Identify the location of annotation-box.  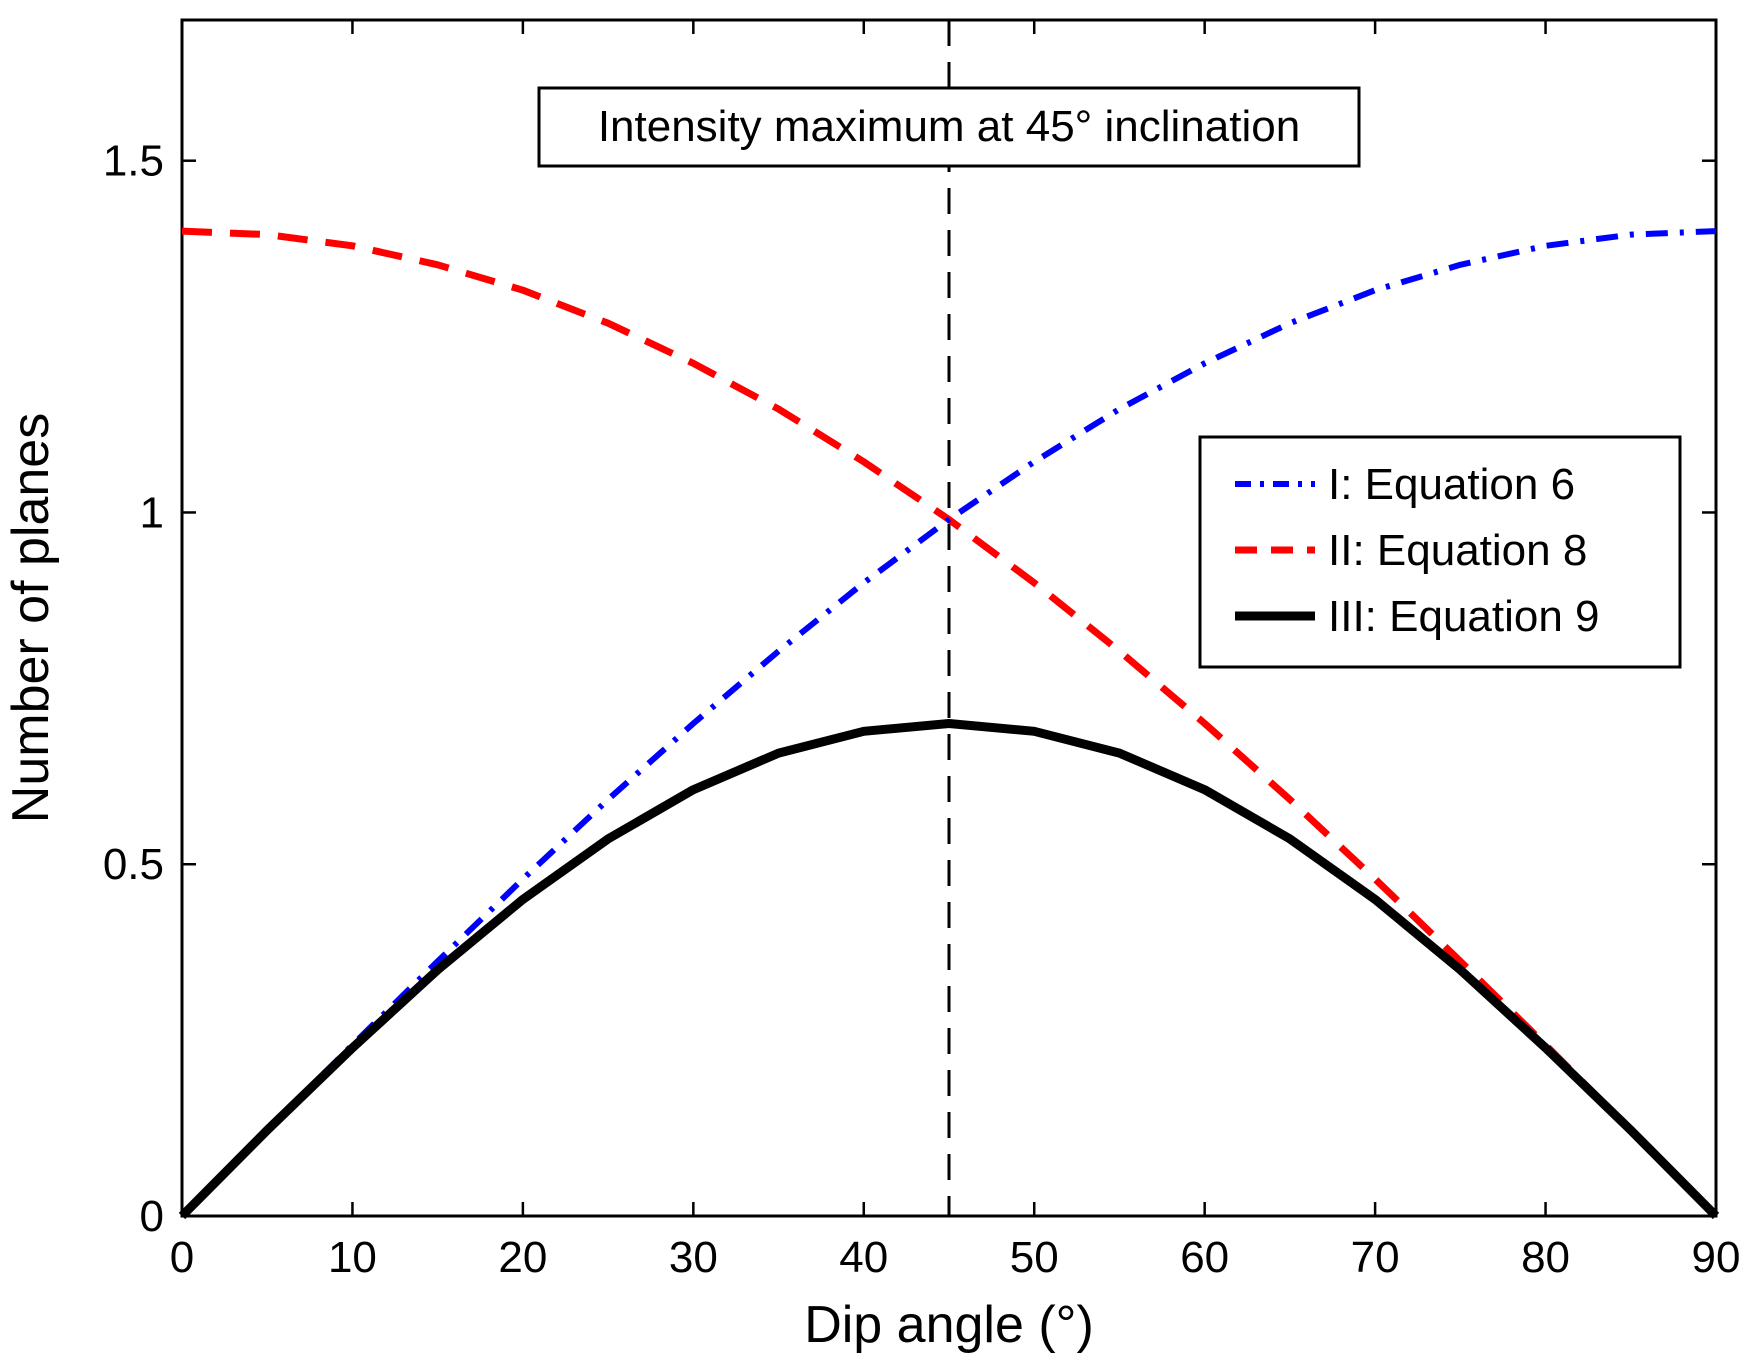
(949, 127).